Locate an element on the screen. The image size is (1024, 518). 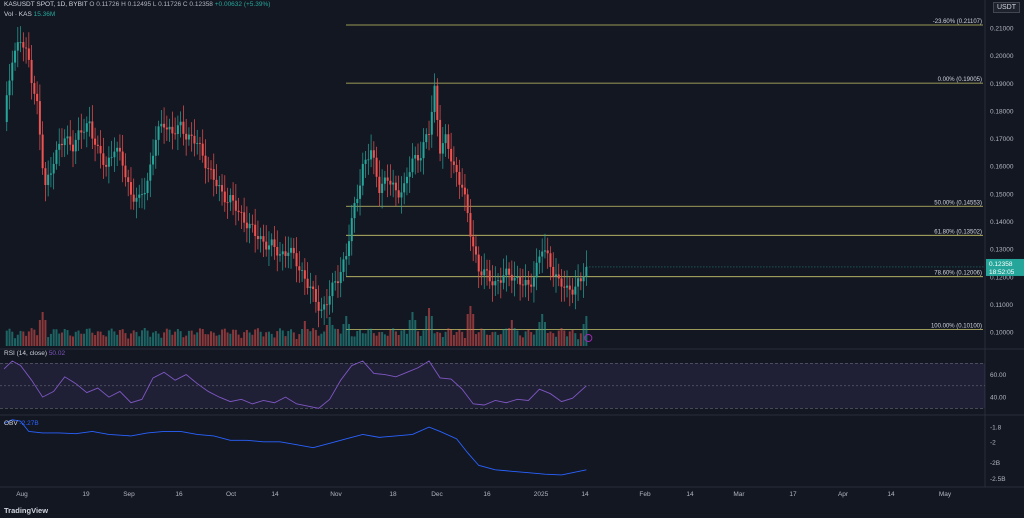
price-tick-label: 0.20000 is located at coordinates (1002, 56).